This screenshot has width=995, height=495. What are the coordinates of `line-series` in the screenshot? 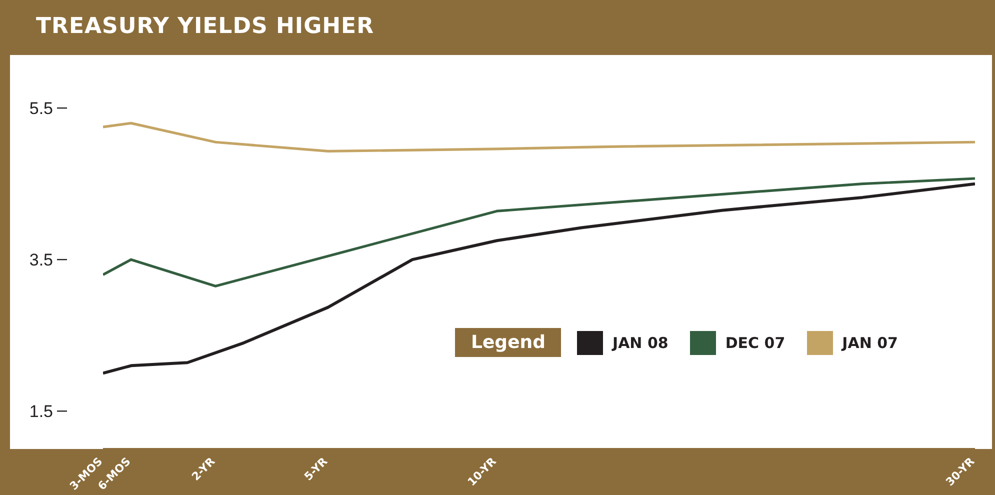 It's located at (539, 137).